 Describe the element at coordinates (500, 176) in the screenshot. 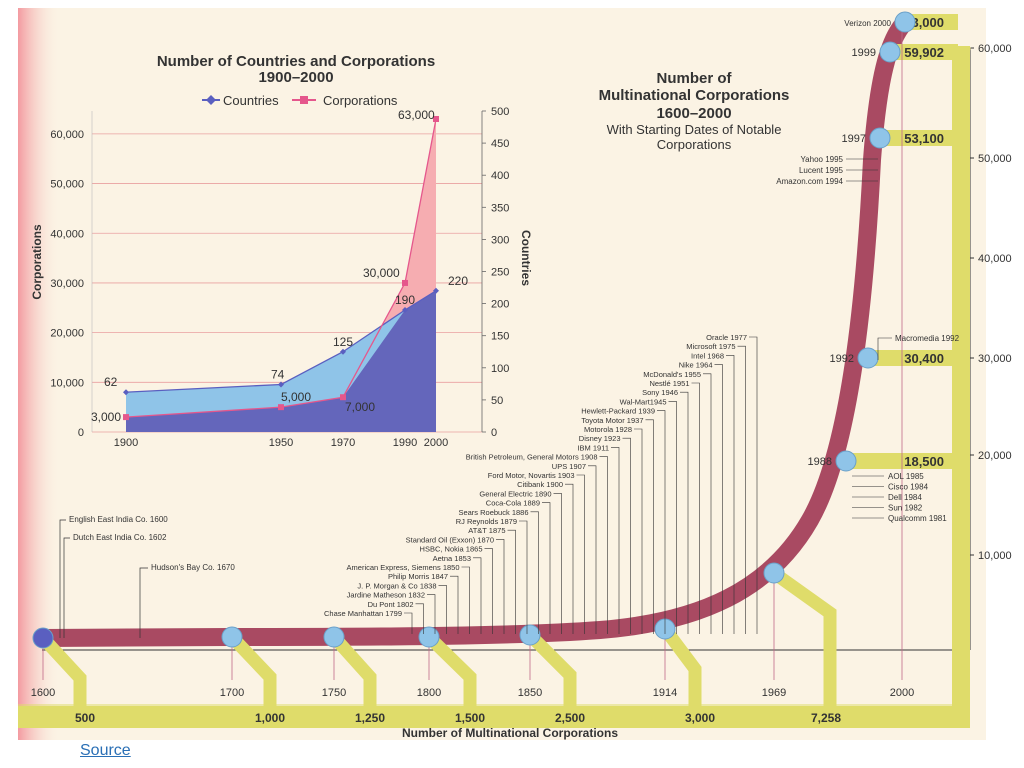

I see `inset-right-tick-label: 400` at that location.